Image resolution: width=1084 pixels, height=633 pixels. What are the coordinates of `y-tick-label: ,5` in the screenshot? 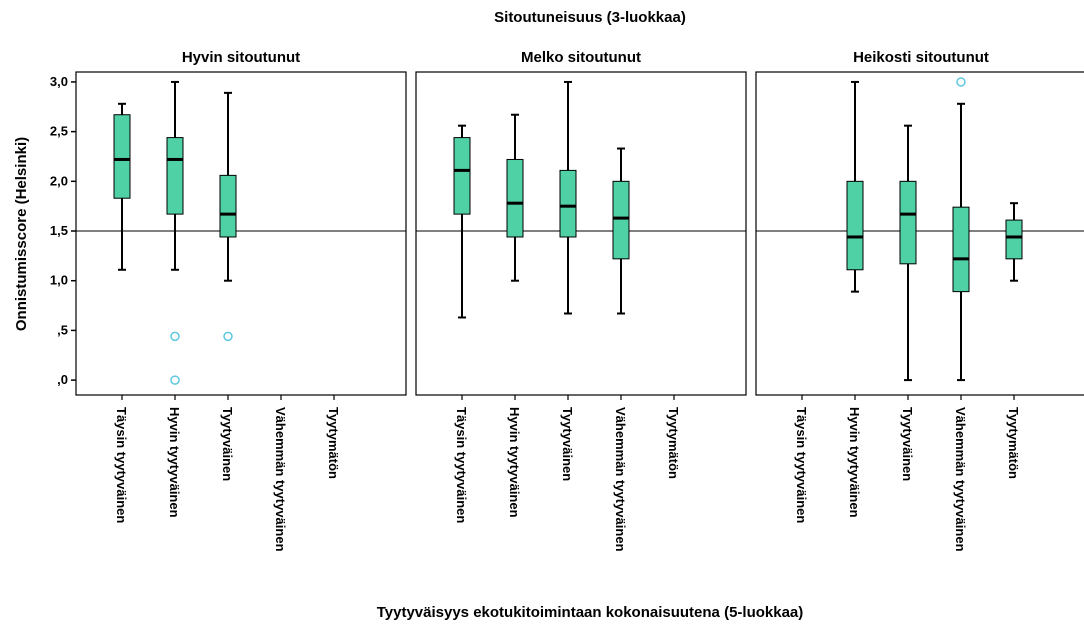 It's located at (62, 329).